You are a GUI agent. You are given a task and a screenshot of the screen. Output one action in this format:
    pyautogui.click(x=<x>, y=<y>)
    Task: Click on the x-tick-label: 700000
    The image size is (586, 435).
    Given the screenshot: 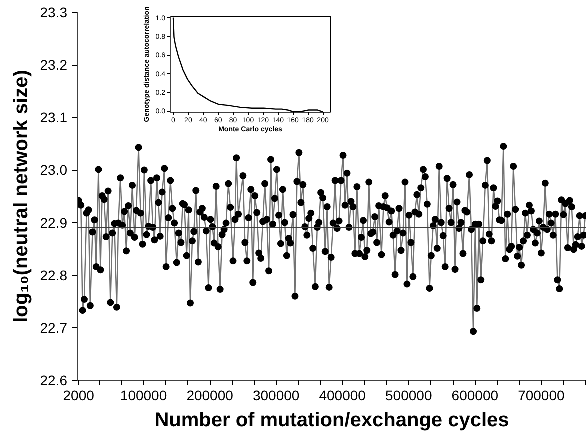 What is the action you would take?
    pyautogui.click(x=542, y=396)
    